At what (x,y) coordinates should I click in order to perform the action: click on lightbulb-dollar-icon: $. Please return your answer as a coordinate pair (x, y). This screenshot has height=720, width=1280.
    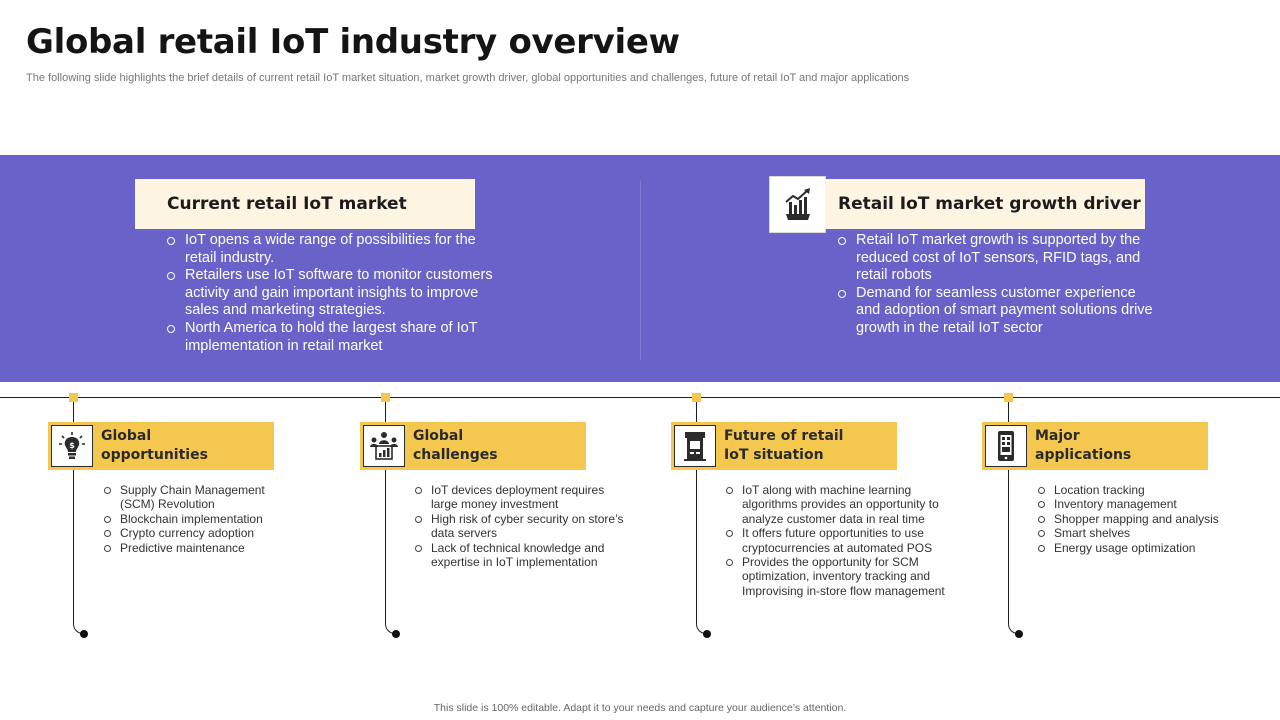
    Looking at the image, I should click on (72, 446).